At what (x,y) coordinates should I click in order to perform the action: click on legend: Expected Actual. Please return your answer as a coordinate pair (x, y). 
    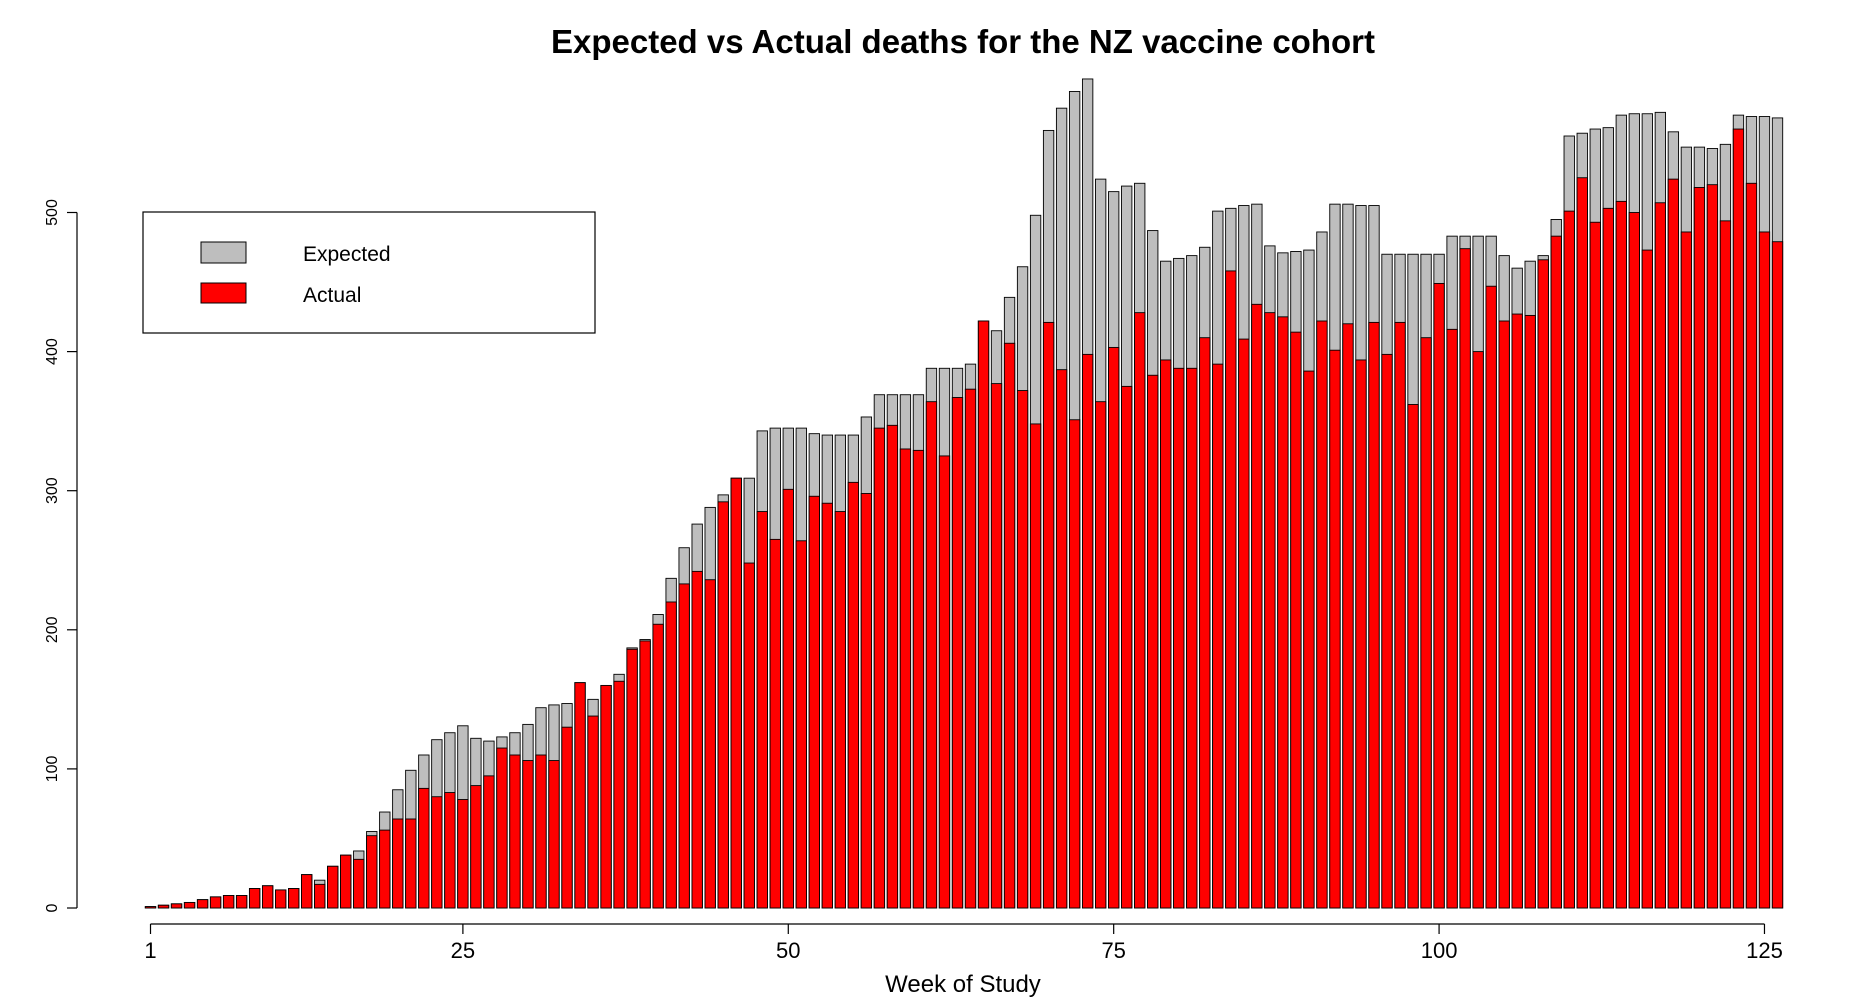
    Looking at the image, I should click on (369, 272).